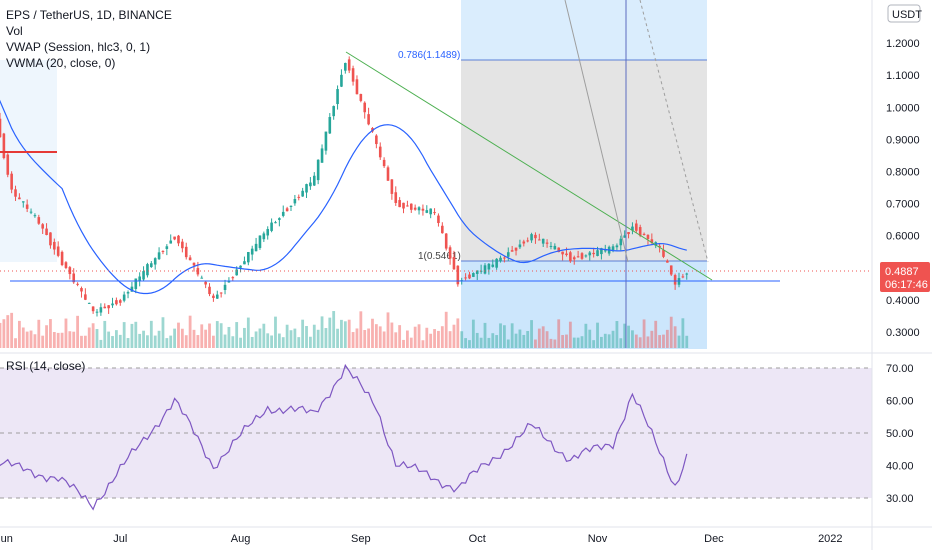  I want to click on last-price-value: 0.4887, so click(902, 272).